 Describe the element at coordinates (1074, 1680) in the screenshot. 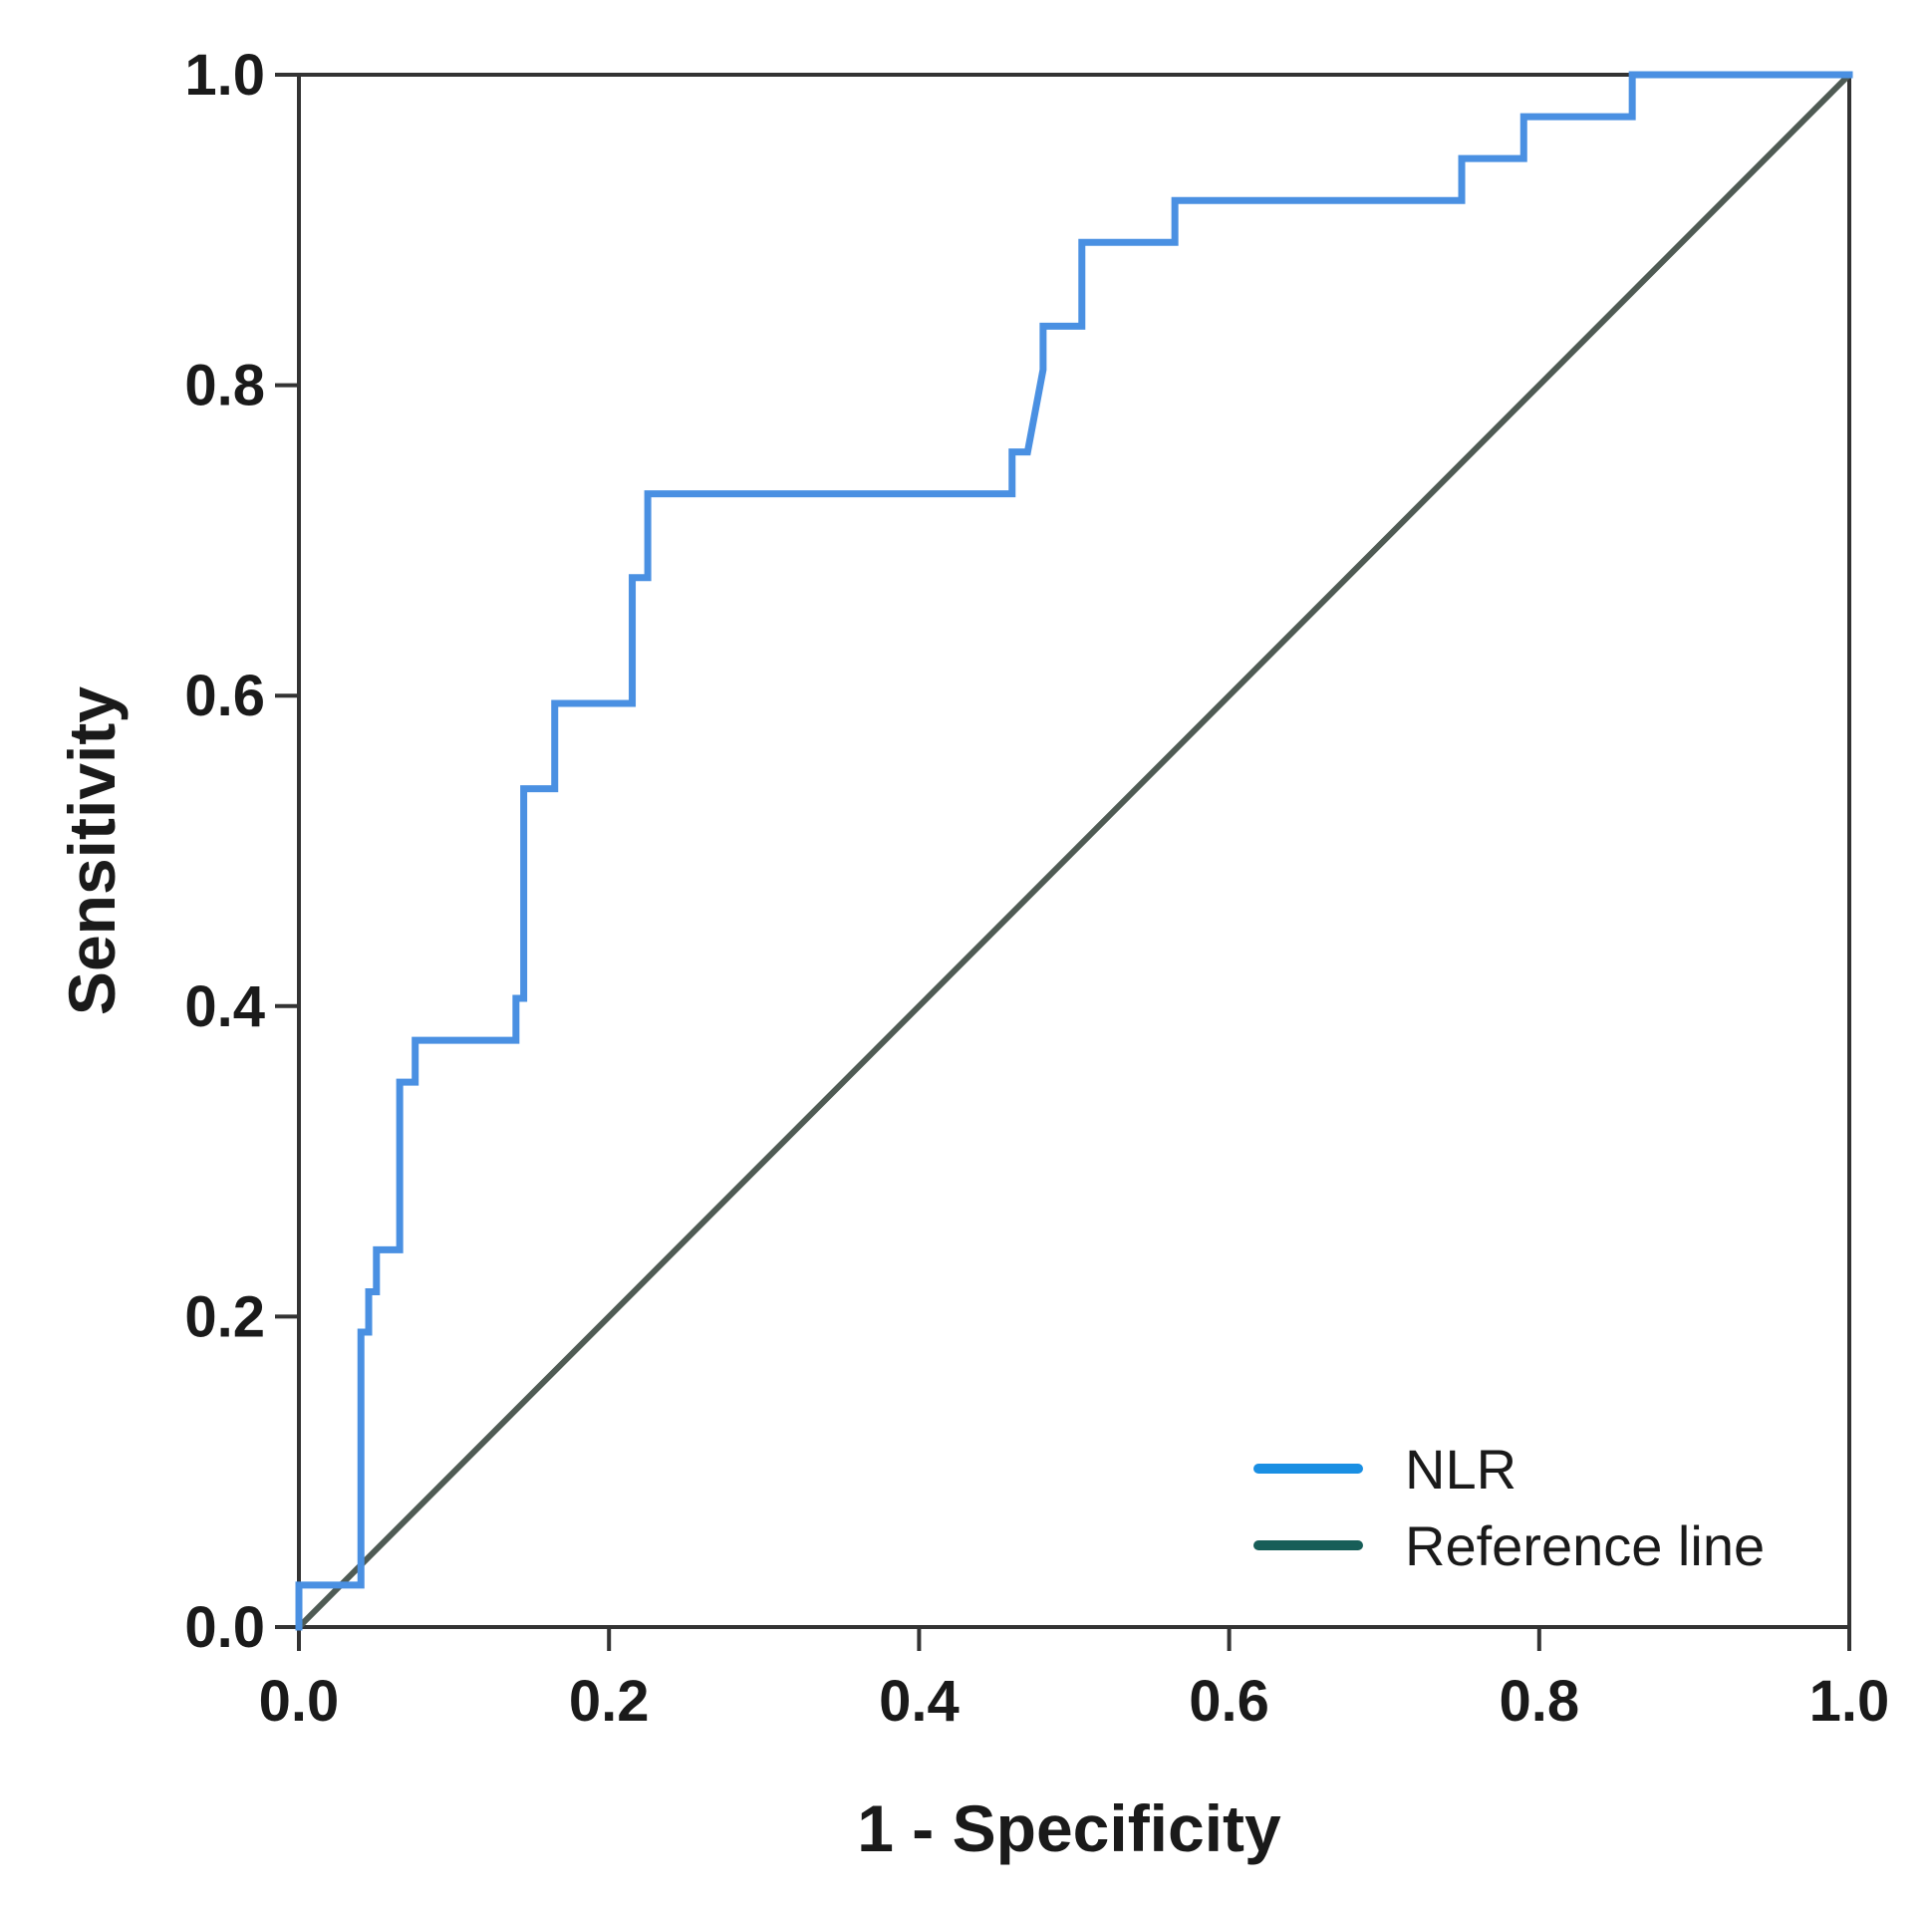

I see `x-axis-ticks: 0.0 0.2 0.4 0.6 0.8 1.0` at that location.